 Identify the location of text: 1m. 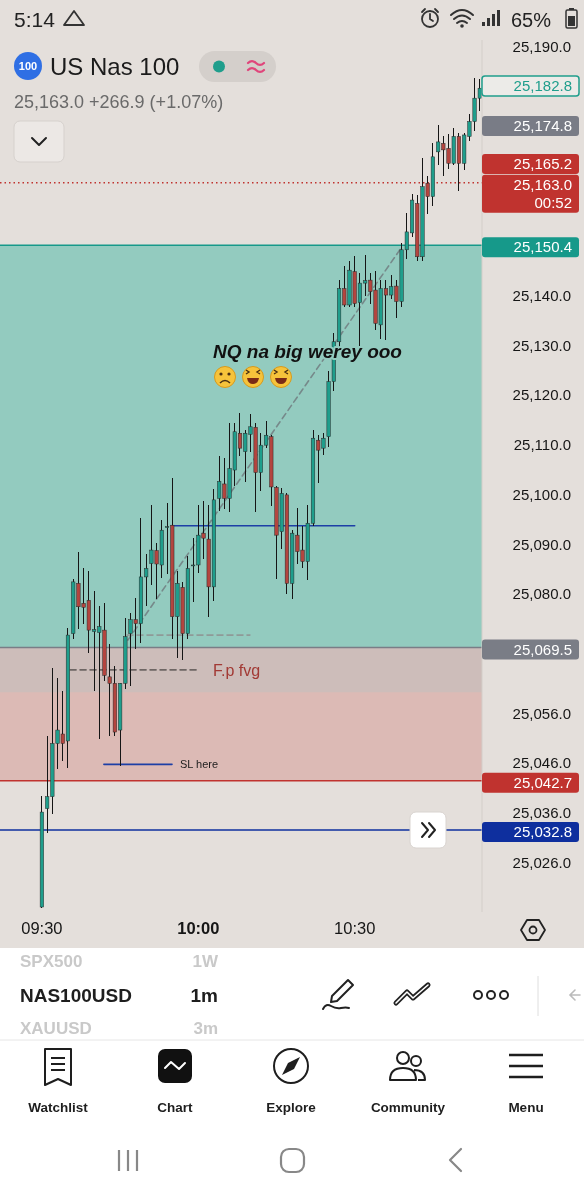
(204, 995).